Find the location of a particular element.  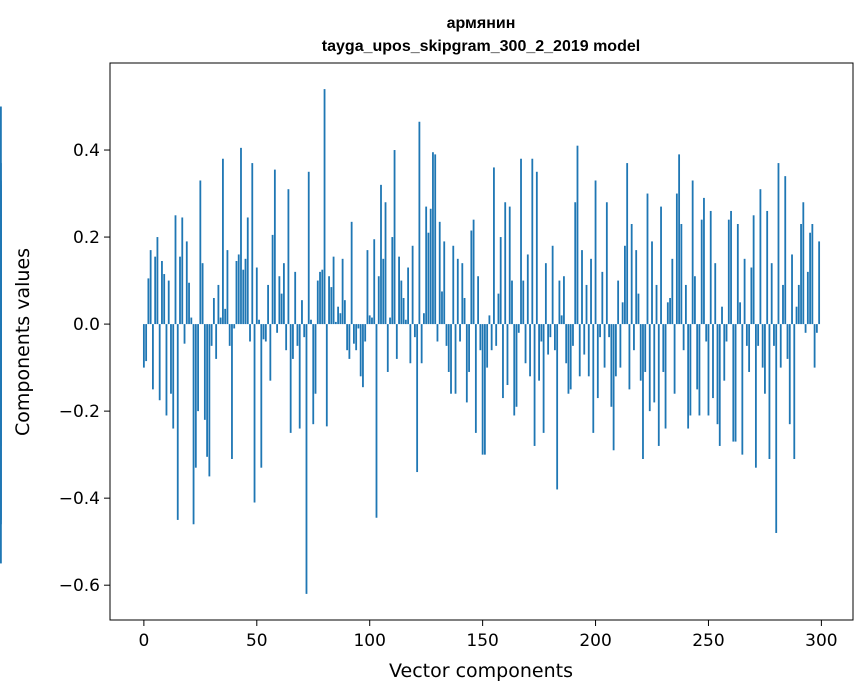

y-axis-label: Components values is located at coordinates (23, 342).